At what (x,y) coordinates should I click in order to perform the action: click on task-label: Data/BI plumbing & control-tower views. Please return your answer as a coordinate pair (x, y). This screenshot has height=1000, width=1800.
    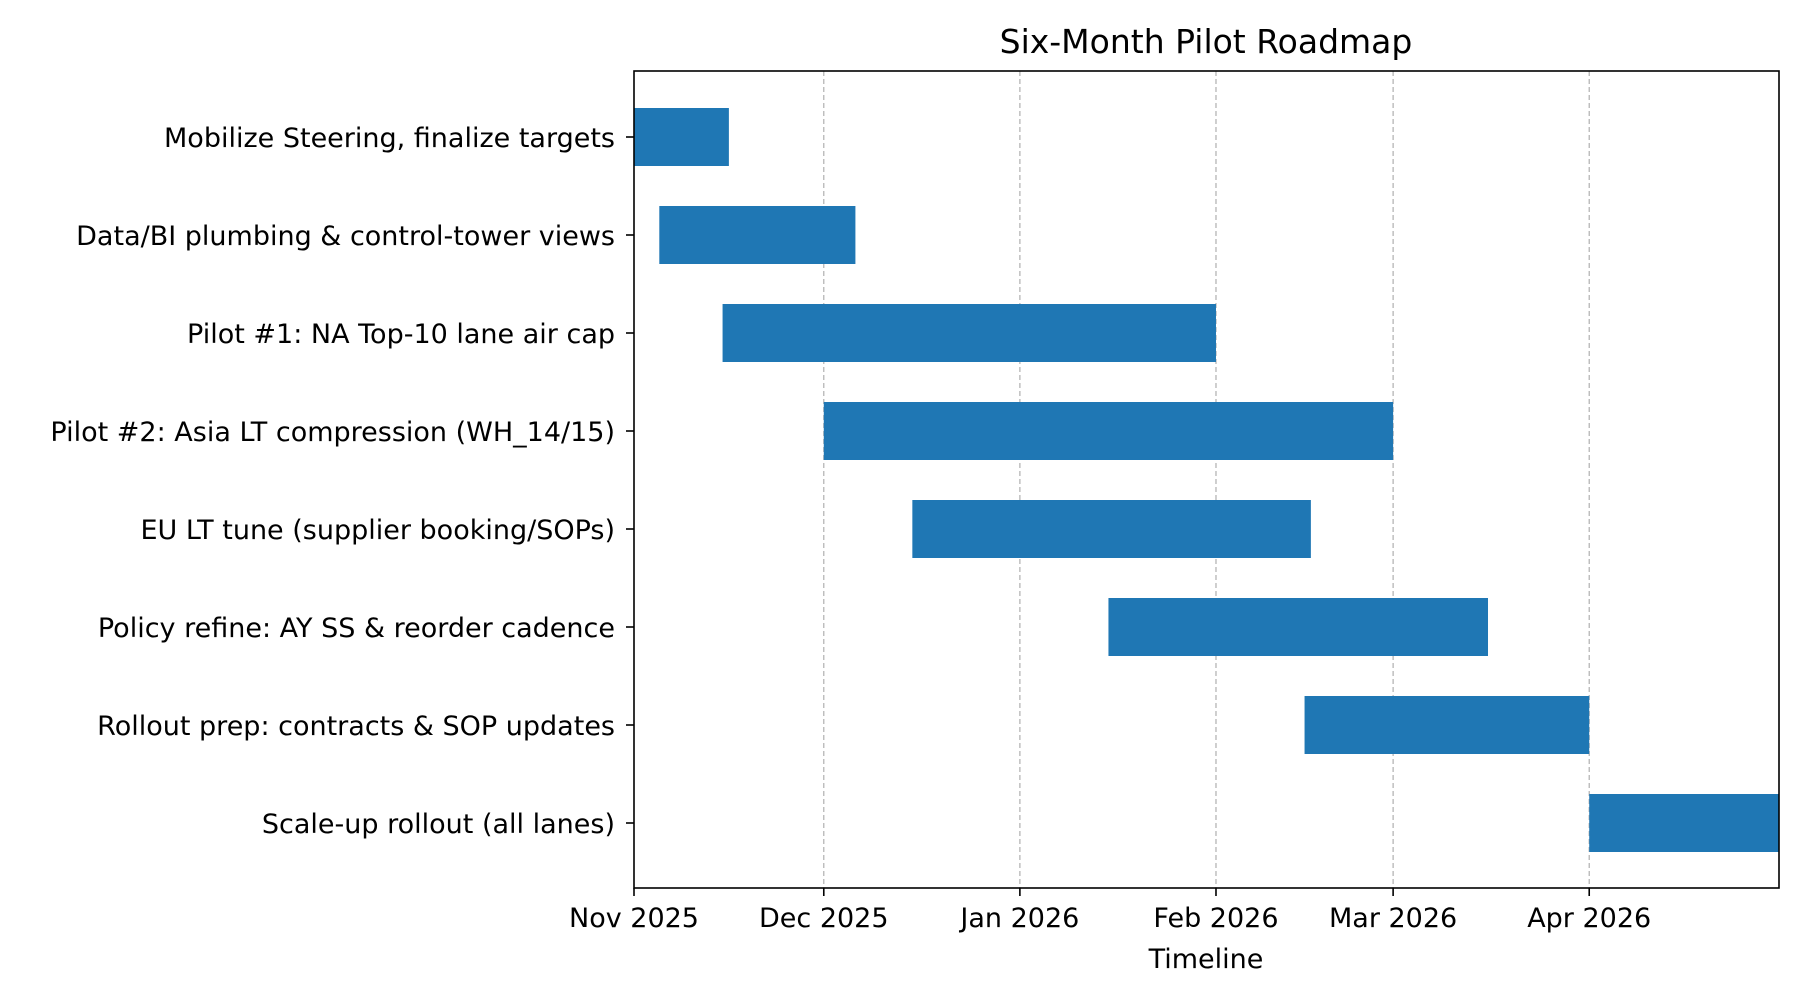
    Looking at the image, I should click on (345, 236).